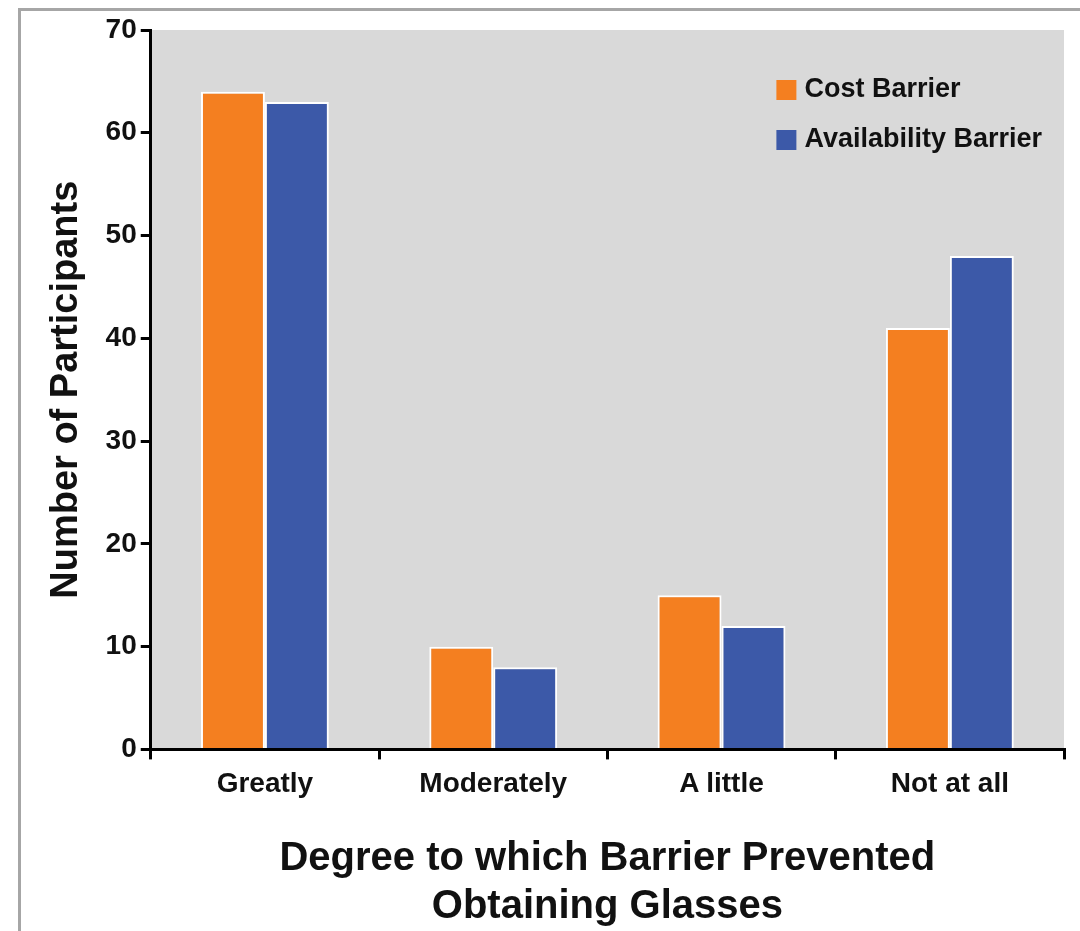 This screenshot has width=1080, height=931. What do you see at coordinates (121, 337) in the screenshot?
I see `y-tick-label: 40` at bounding box center [121, 337].